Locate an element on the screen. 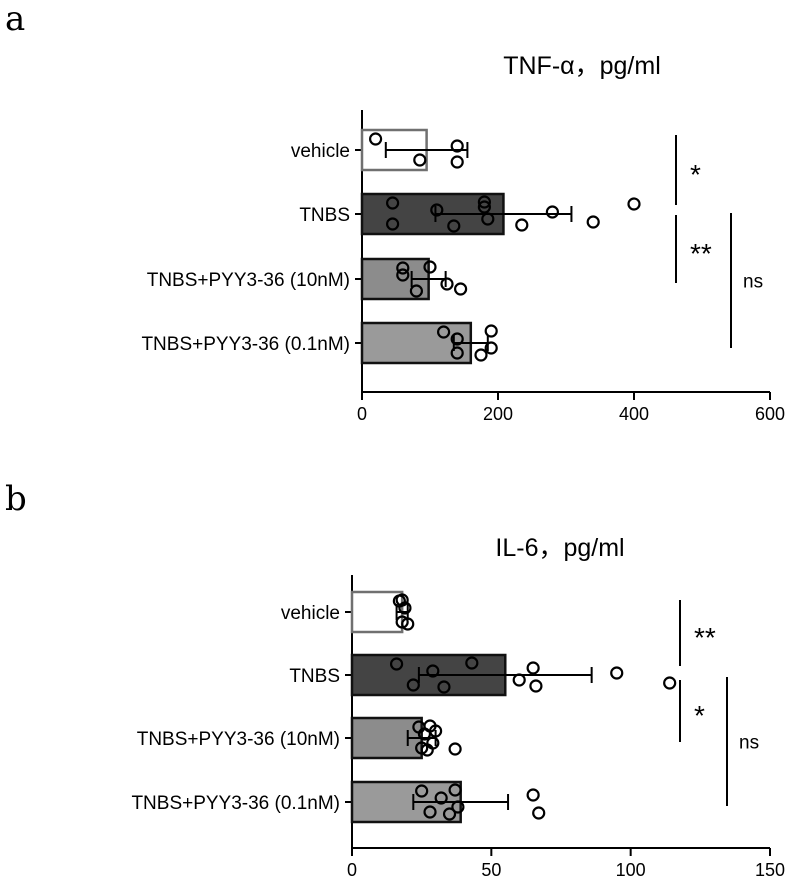 The width and height of the screenshot is (800, 880). x-tick-label: 100 is located at coordinates (631, 870).